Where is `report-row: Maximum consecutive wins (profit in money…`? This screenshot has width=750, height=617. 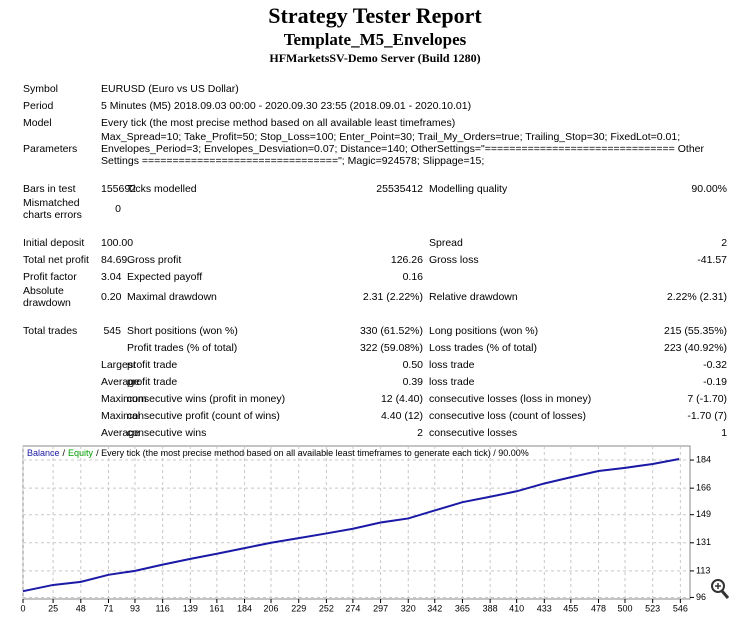 report-row: Maximum consecutive wins (profit in money… is located at coordinates (375, 398).